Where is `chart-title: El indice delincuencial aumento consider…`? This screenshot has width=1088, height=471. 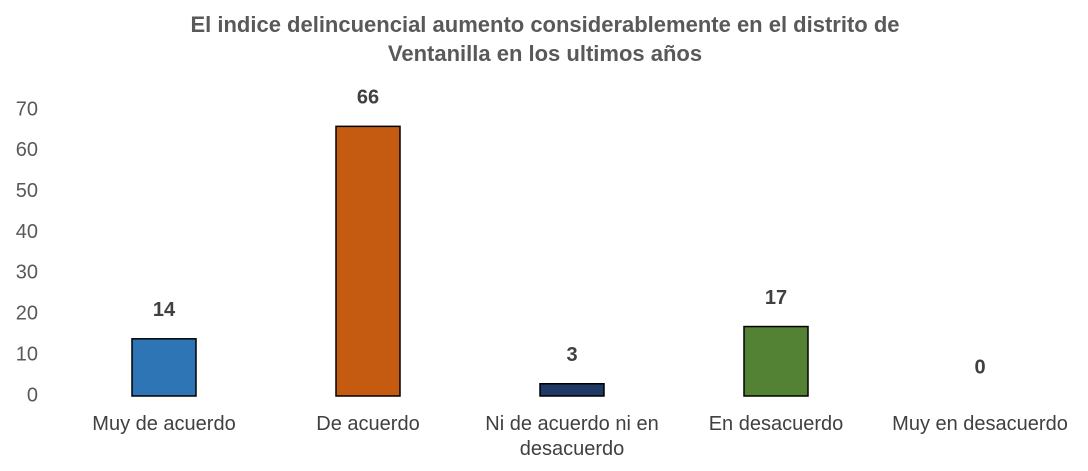
chart-title: El indice delincuencial aumento consider… is located at coordinates (545, 39).